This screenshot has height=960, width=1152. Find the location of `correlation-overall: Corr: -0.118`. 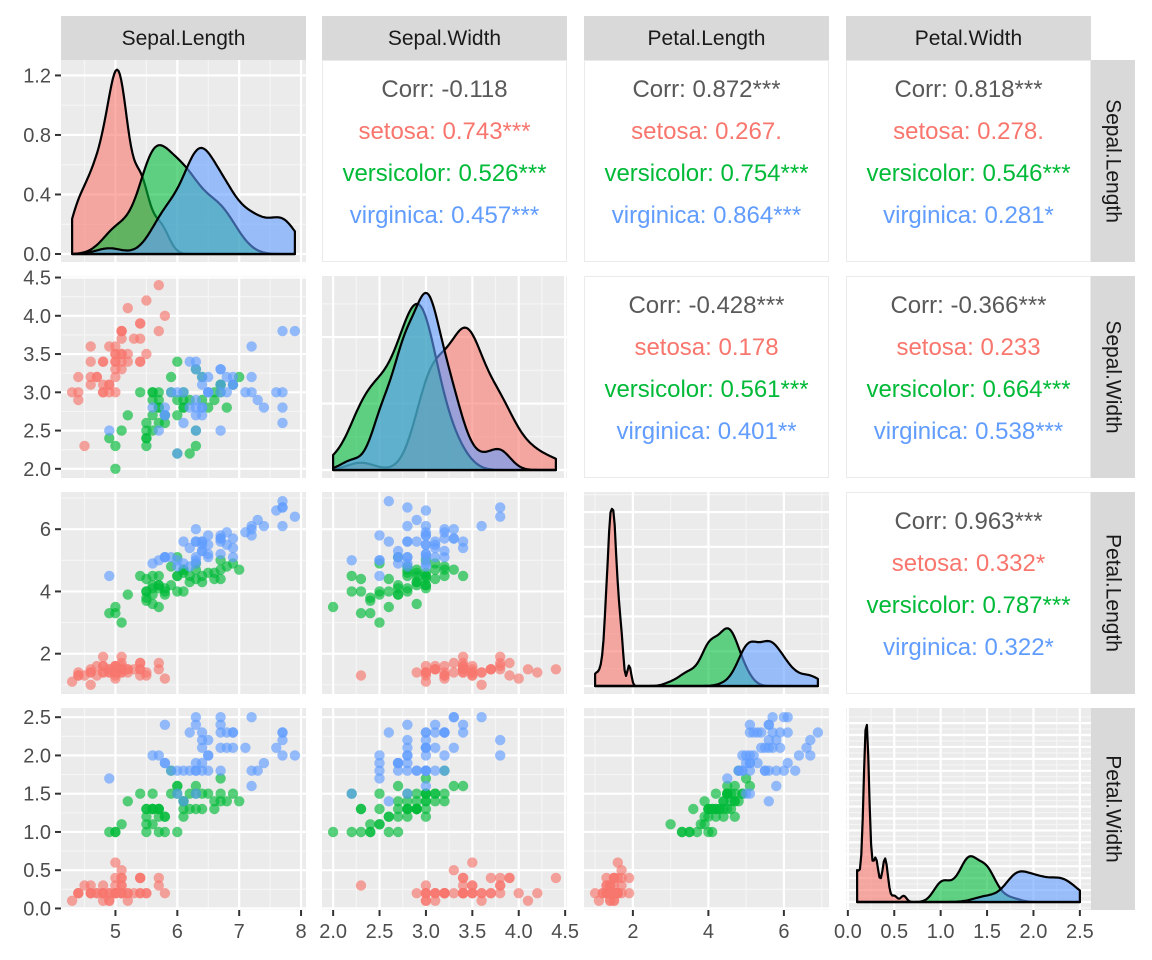

correlation-overall: Corr: -0.118 is located at coordinates (444, 89).